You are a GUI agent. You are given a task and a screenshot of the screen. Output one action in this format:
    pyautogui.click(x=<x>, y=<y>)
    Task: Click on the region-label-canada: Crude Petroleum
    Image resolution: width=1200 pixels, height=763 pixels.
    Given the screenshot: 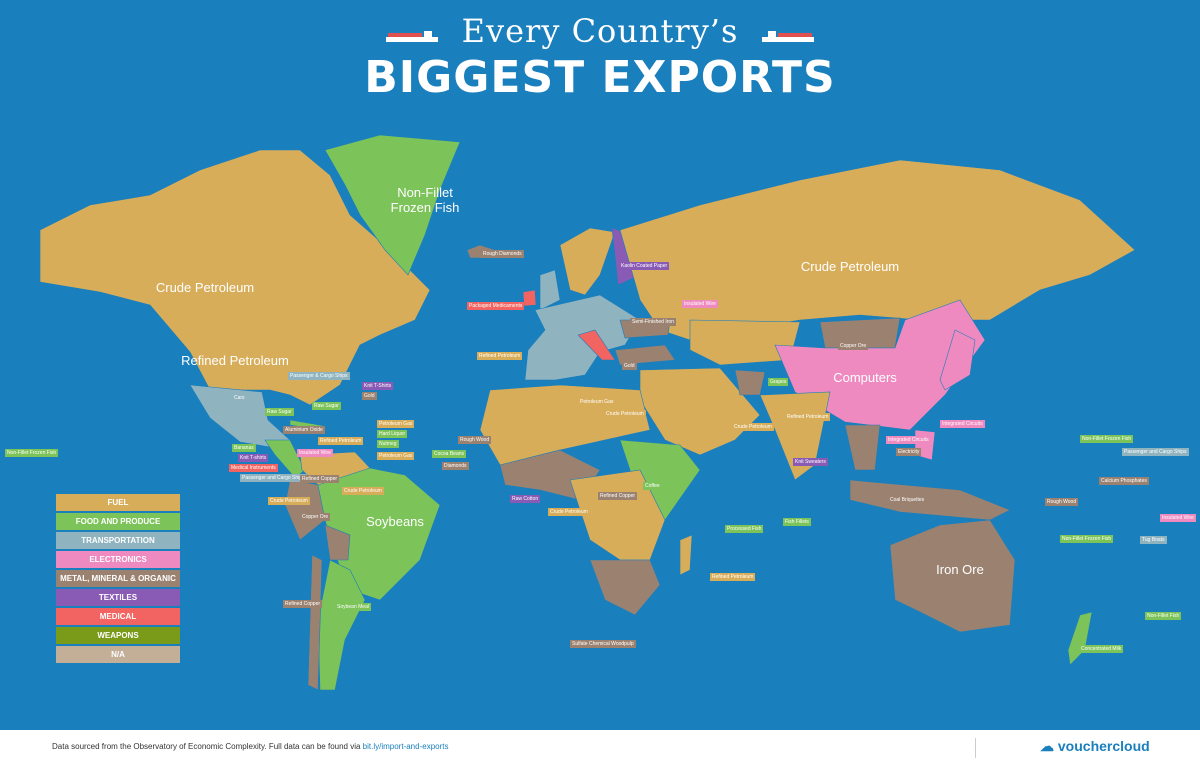 What is the action you would take?
    pyautogui.click(x=205, y=287)
    